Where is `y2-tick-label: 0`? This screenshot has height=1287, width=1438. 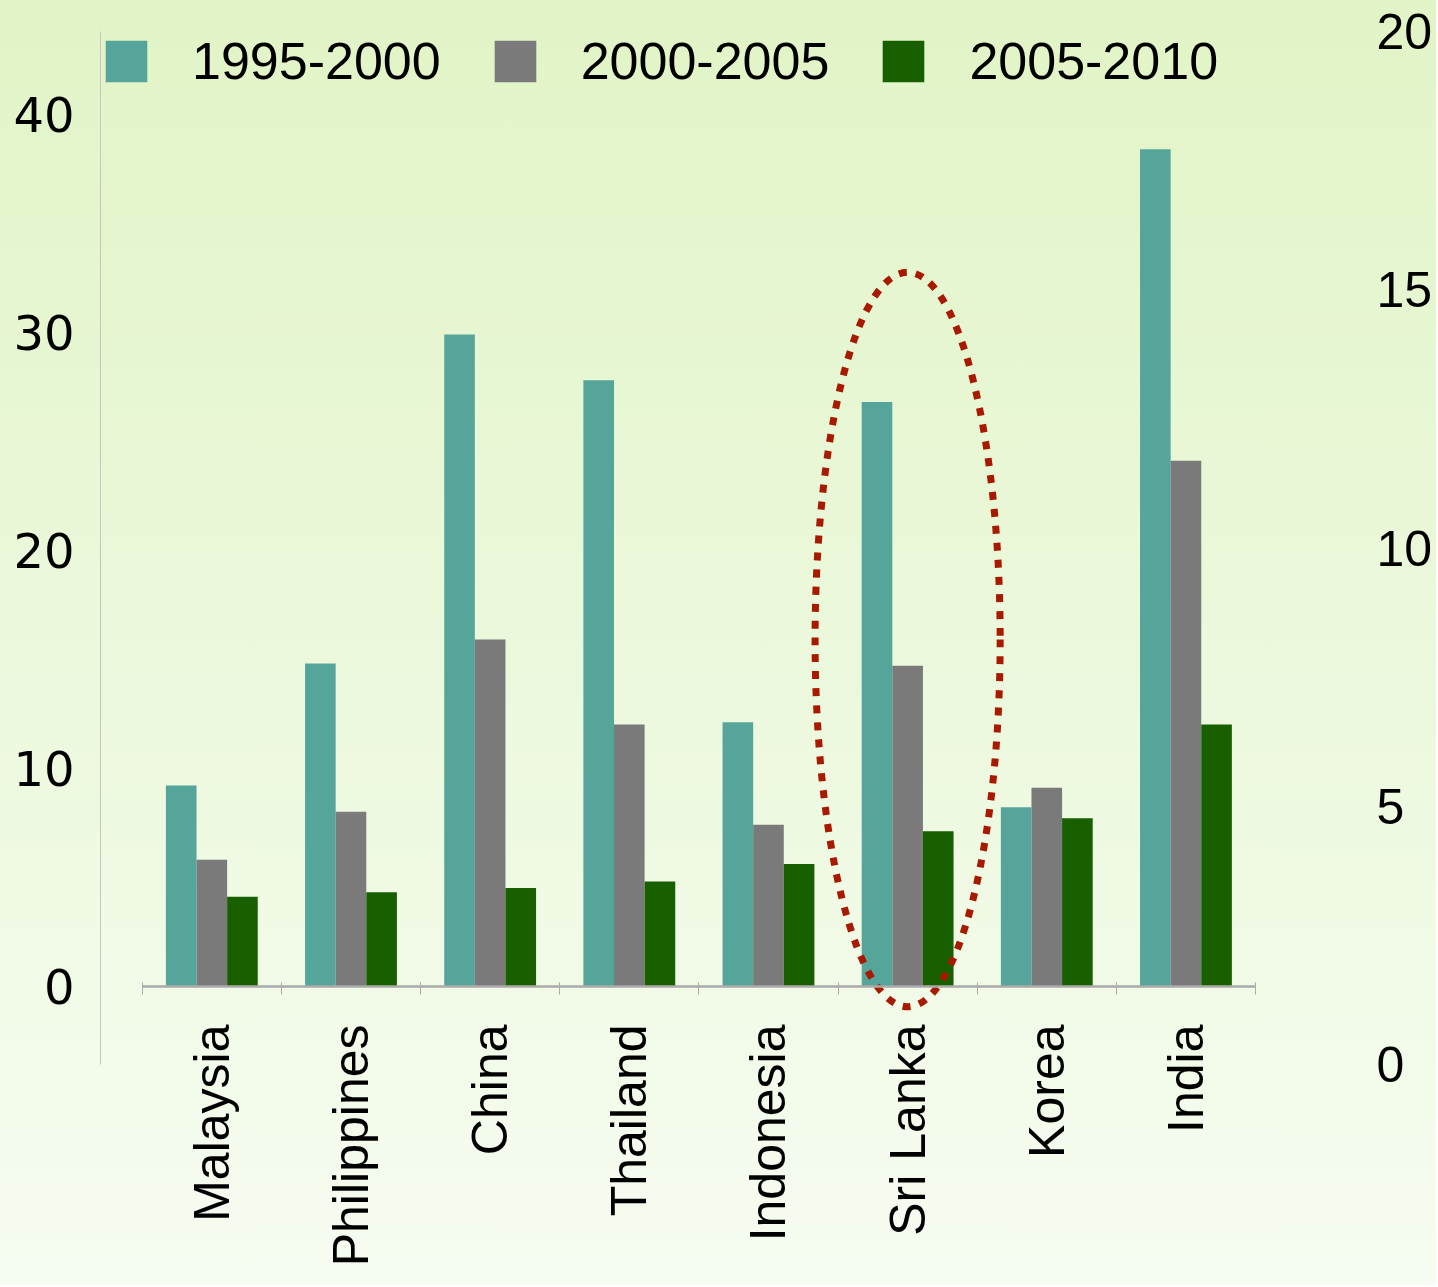 y2-tick-label: 0 is located at coordinates (1390, 1065).